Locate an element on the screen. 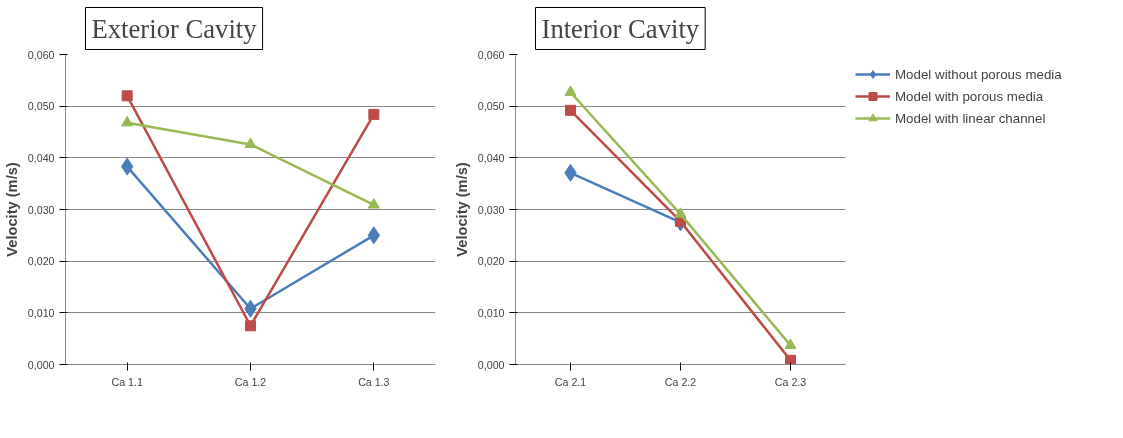  x-tick-label: Ca 1.2 is located at coordinates (250, 381).